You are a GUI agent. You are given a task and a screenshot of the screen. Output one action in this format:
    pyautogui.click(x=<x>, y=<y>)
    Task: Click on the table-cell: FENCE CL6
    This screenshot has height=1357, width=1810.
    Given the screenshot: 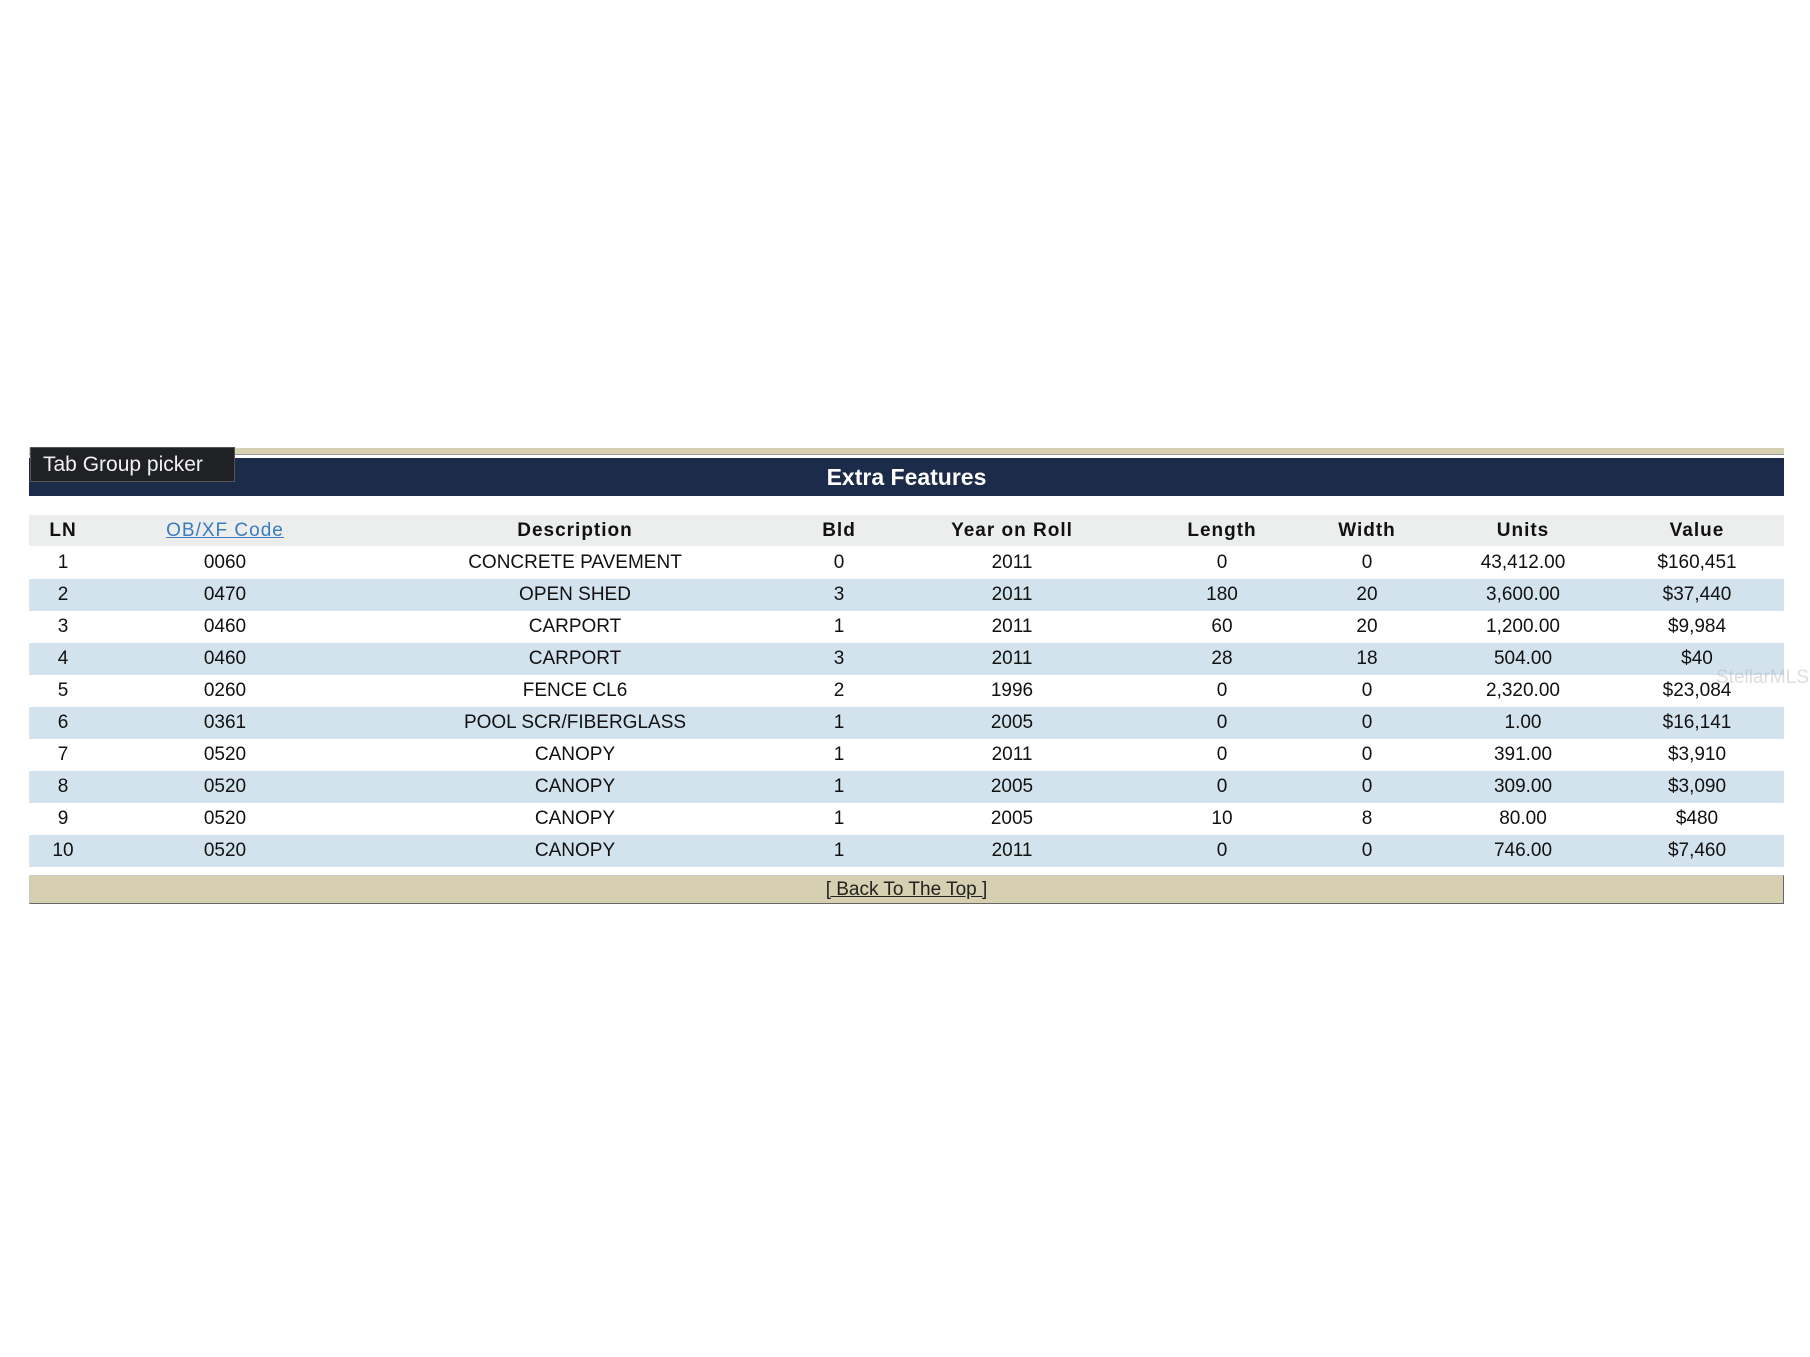 What is the action you would take?
    pyautogui.click(x=575, y=690)
    